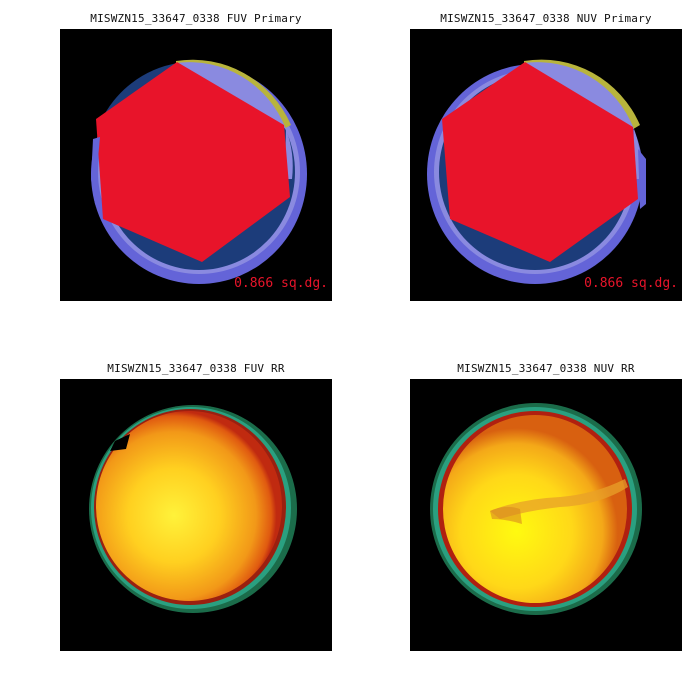  I want to click on rr-notch, so click(120, 442).